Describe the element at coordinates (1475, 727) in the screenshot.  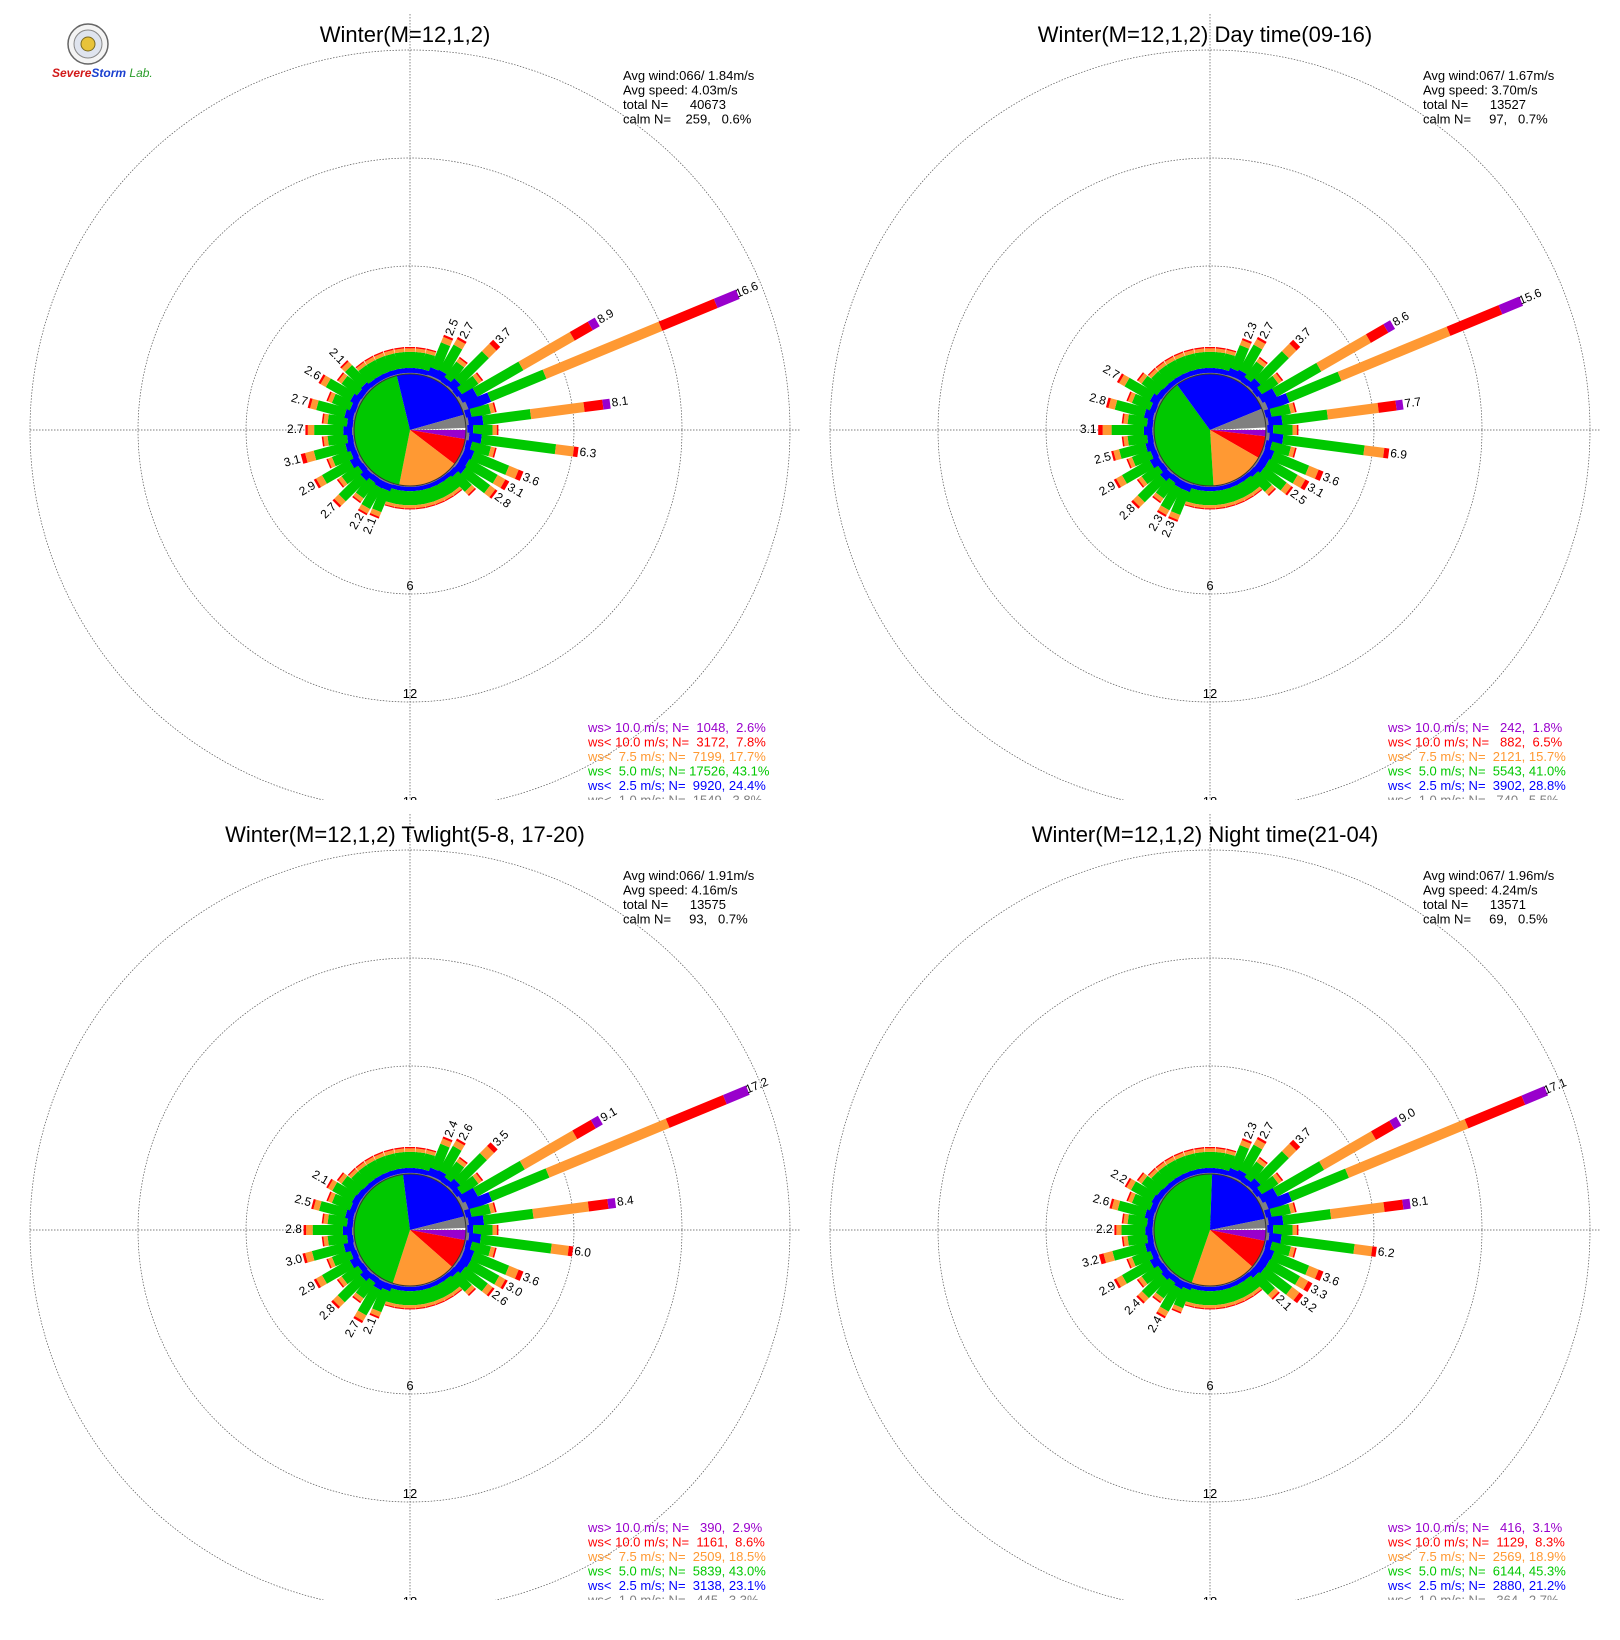
I see `legend-entry: ws> 10.0 m/s; N= 242, 1.8%` at that location.